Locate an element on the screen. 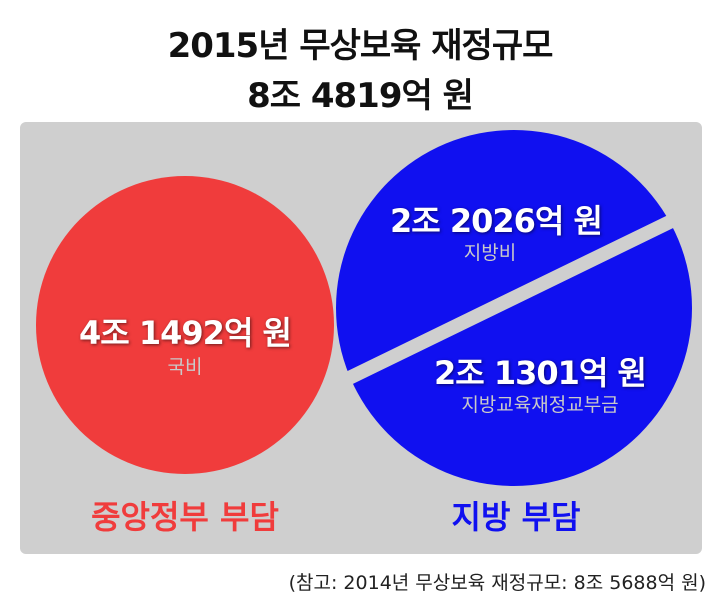 Image resolution: width=720 pixels, height=608 pixels. education-grant-source: 지방교육재정교부금 is located at coordinates (540, 405).